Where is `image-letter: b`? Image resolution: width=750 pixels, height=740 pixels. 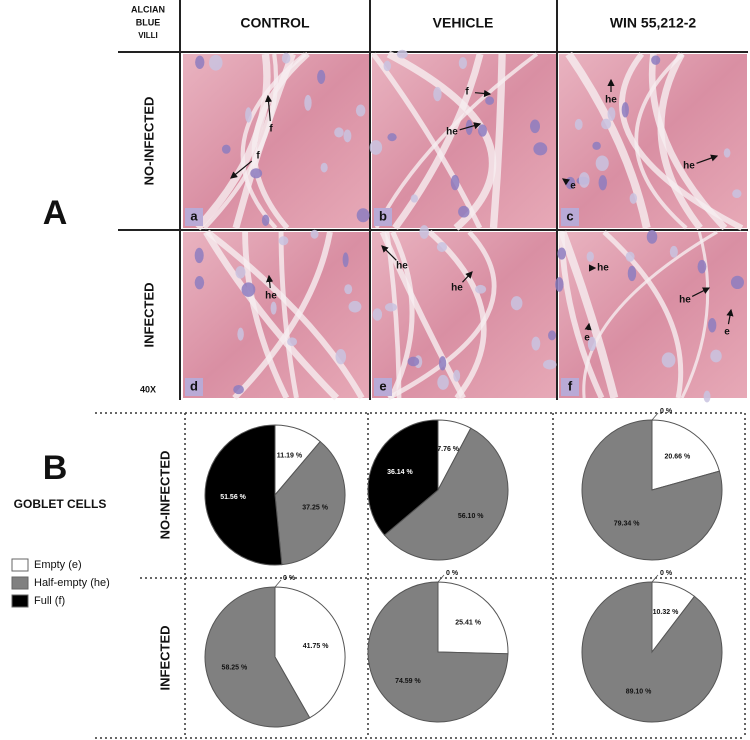 image-letter: b is located at coordinates (383, 215).